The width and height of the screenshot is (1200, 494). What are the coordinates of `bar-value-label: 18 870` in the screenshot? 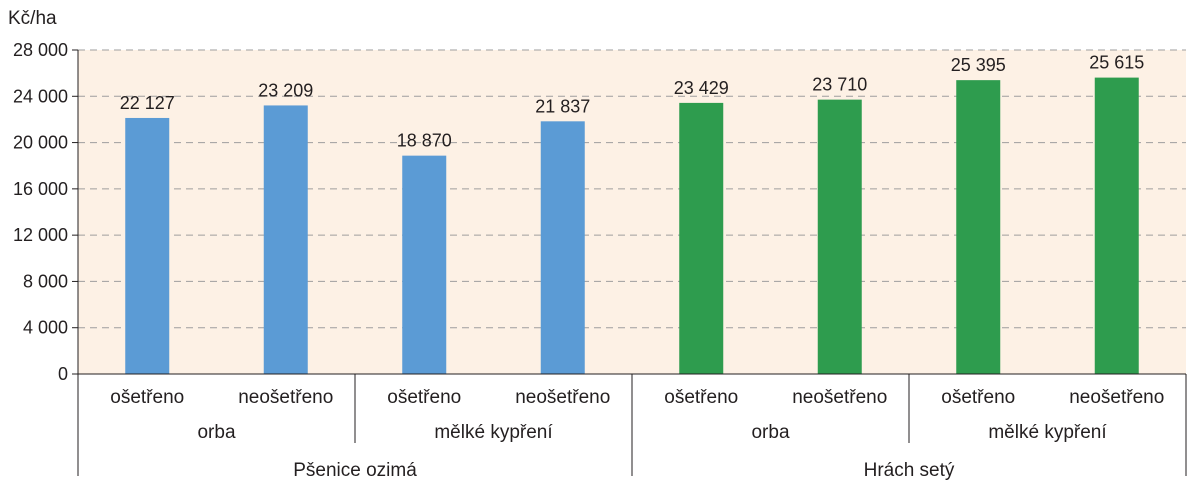 It's located at (424, 141).